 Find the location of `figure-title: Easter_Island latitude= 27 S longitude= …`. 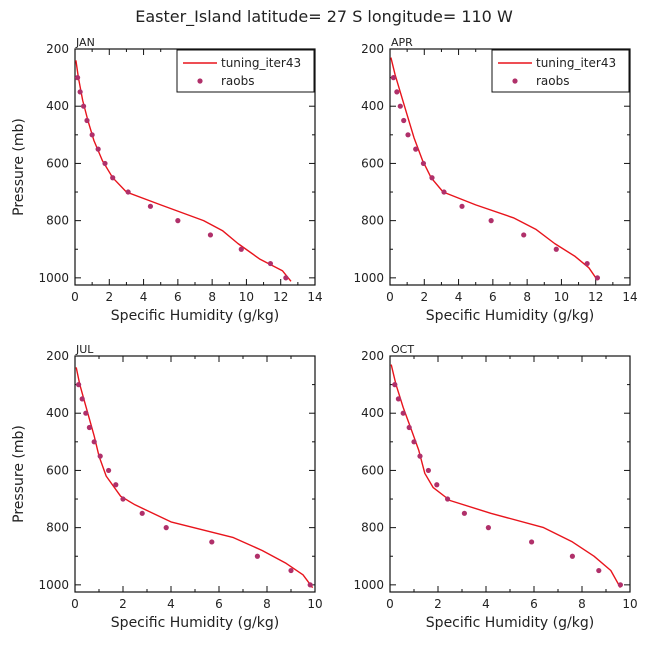

figure-title: Easter_Island latitude= 27 S longitude= … is located at coordinates (324, 17).